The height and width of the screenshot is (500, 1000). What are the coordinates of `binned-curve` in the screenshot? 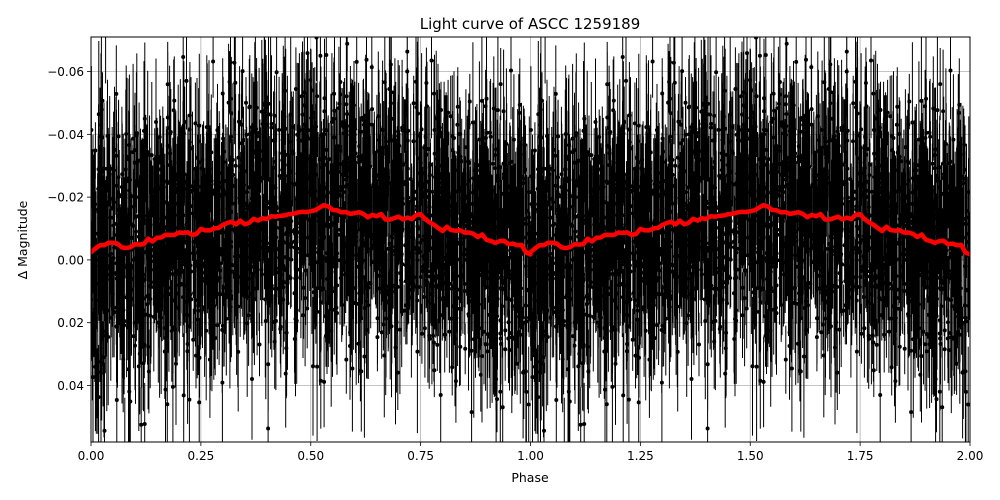 It's located at (530, 229).